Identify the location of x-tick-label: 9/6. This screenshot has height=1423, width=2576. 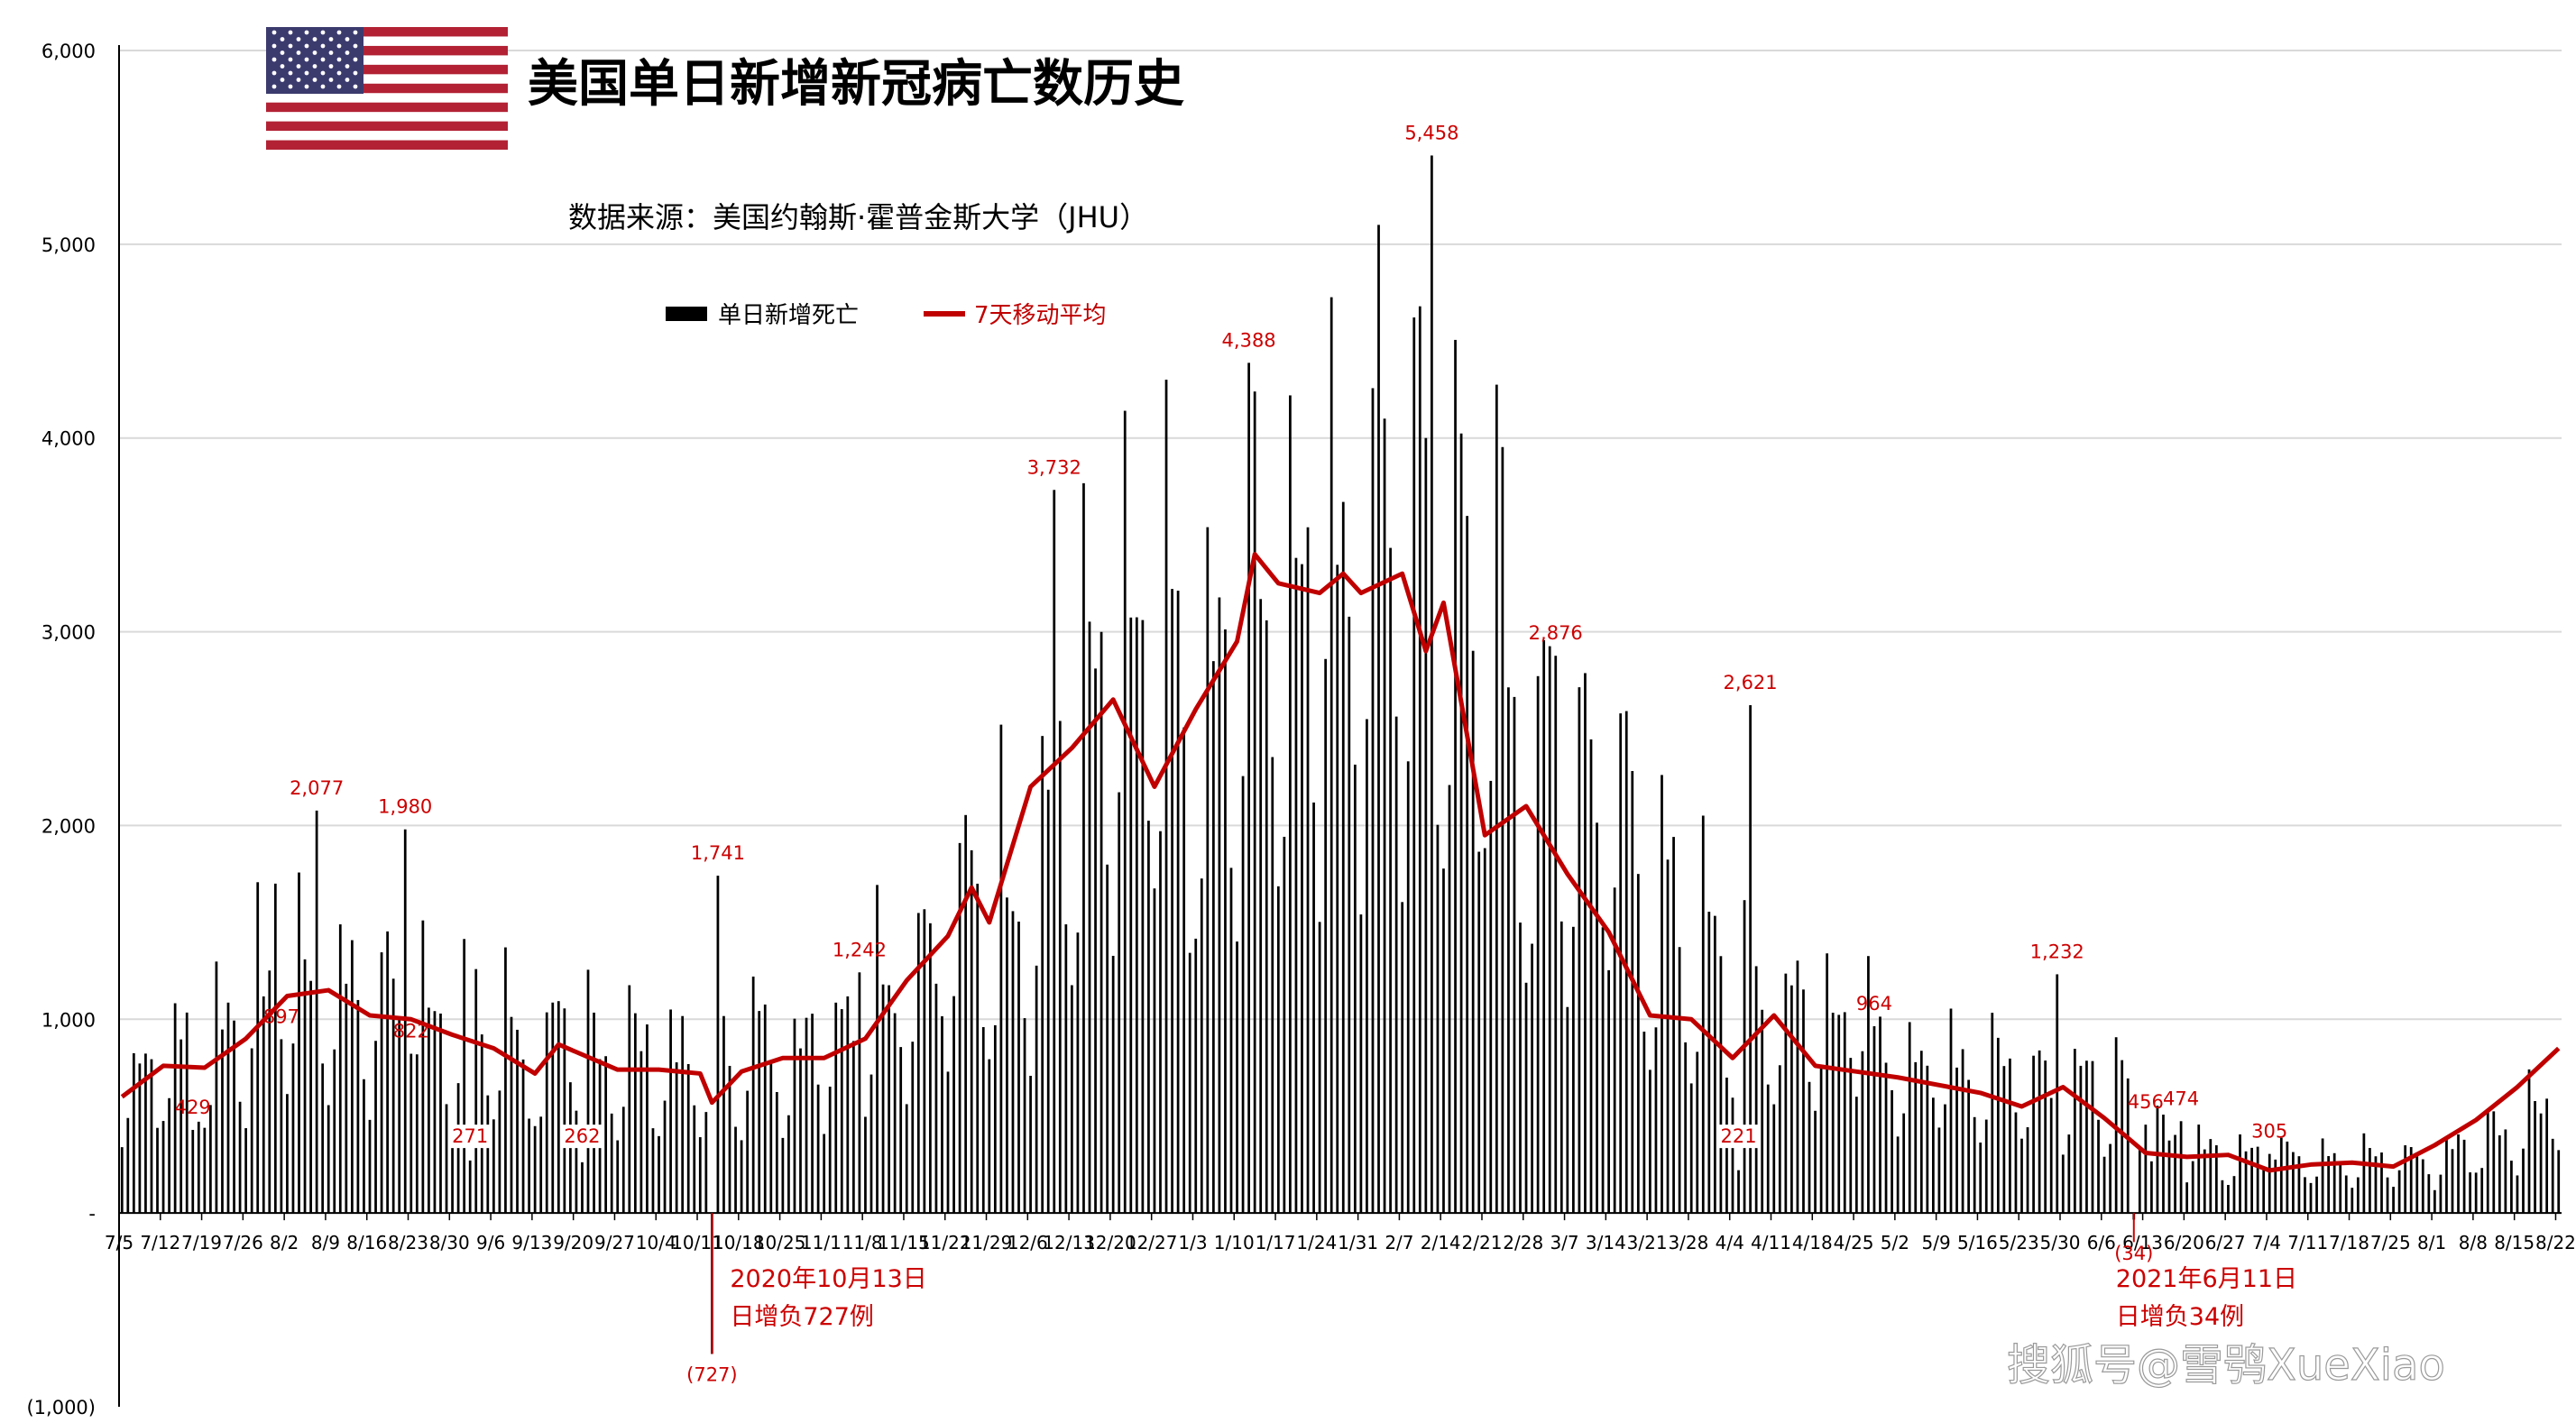
(491, 1242).